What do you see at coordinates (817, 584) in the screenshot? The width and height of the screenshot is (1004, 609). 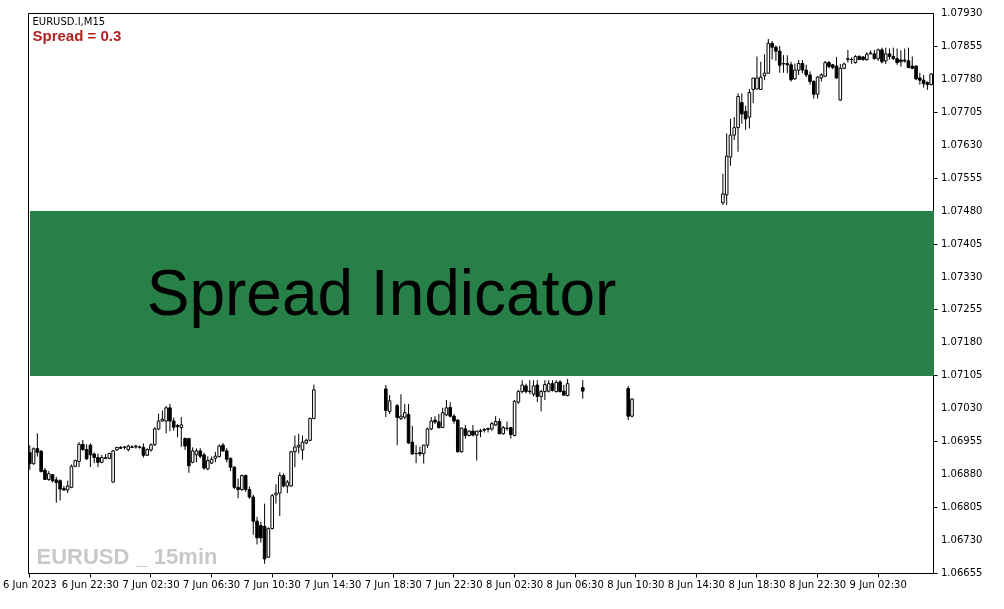 I see `x-tick-label: 8 Jun 22:30` at bounding box center [817, 584].